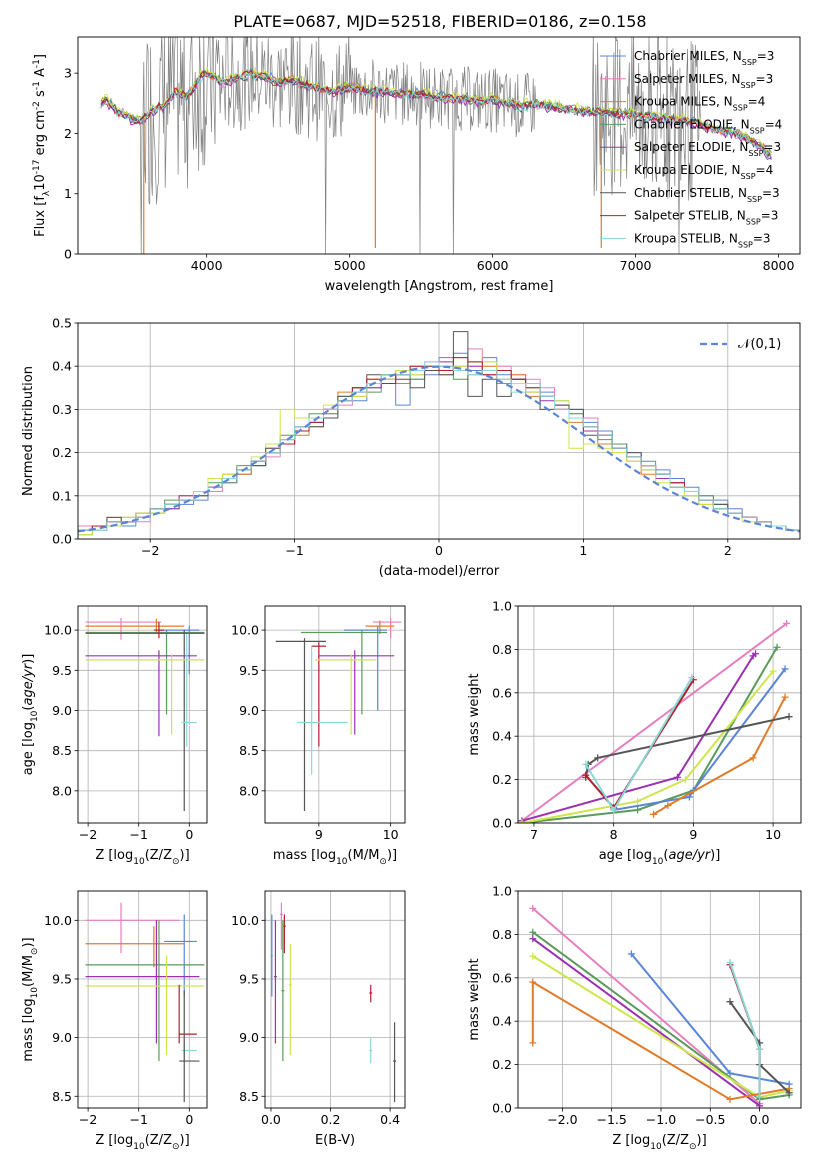 The width and height of the screenshot is (819, 1170). What do you see at coordinates (47, 193) in the screenshot?
I see `label-segment: λ` at bounding box center [47, 193].